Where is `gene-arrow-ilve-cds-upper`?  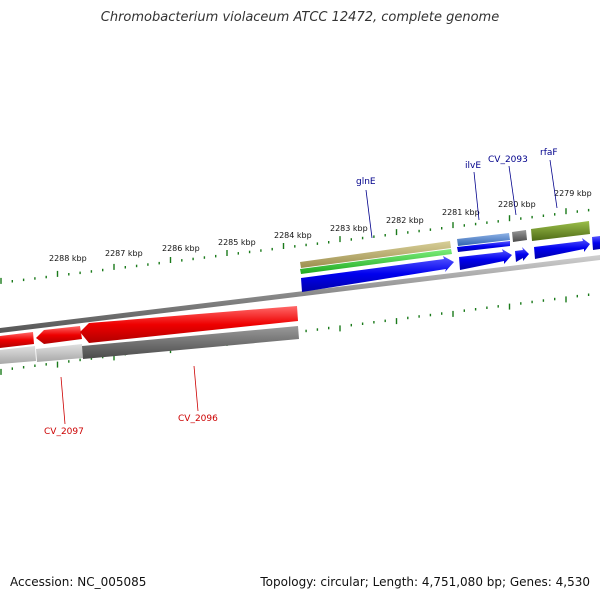
gene-arrow-ilve-cds-upper is located at coordinates (483, 246).